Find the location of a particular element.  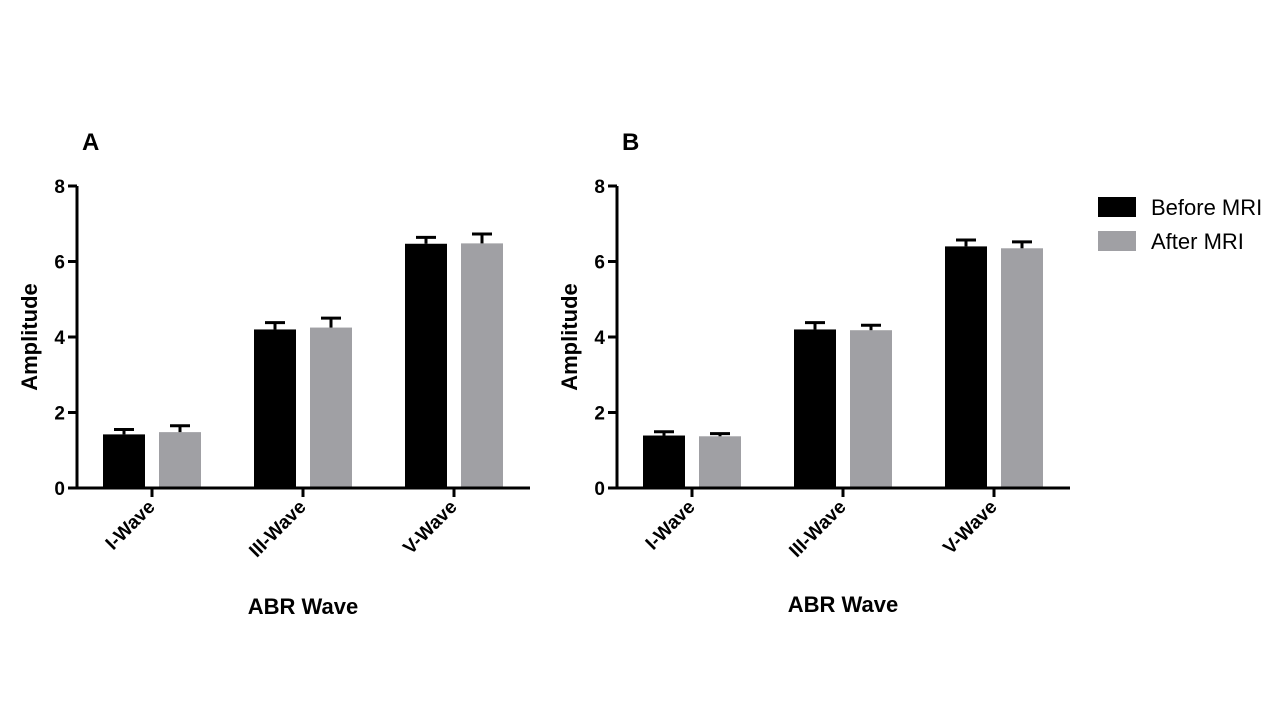

y-tick-label-b-6: 6 is located at coordinates (599, 263).